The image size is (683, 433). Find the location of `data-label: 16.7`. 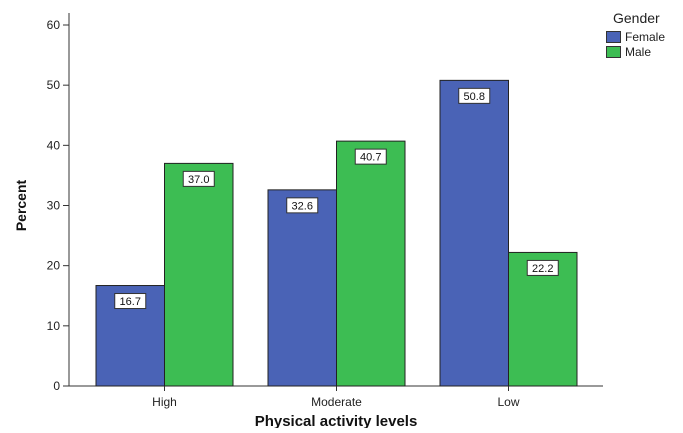

data-label: 16.7 is located at coordinates (130, 302).